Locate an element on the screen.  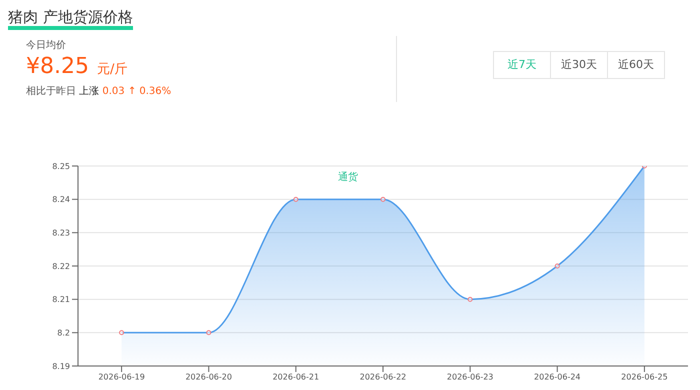
text: 近7天 is located at coordinates (522, 65).